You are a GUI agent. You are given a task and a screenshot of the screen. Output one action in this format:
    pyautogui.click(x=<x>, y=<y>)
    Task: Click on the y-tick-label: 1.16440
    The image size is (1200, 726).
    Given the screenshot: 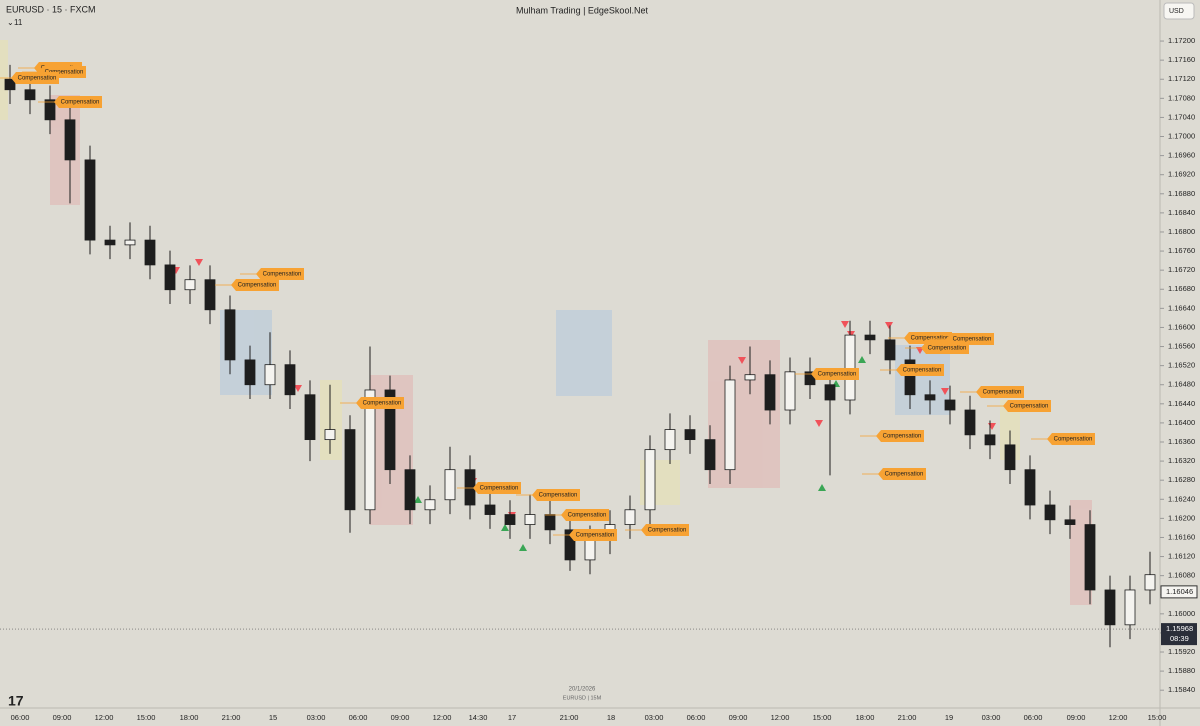 What is the action you would take?
    pyautogui.click(x=1181, y=403)
    